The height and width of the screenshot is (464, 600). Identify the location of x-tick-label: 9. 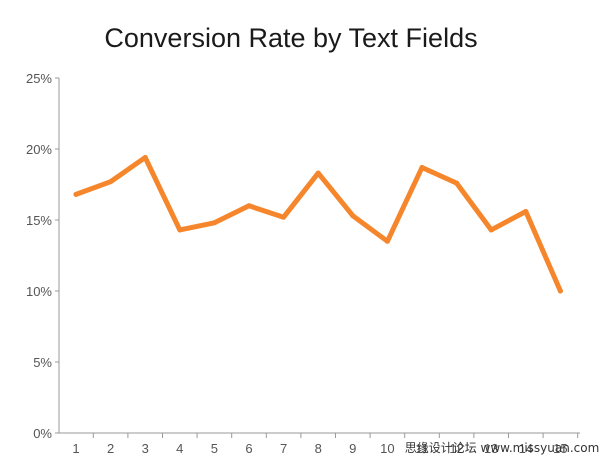
(352, 448).